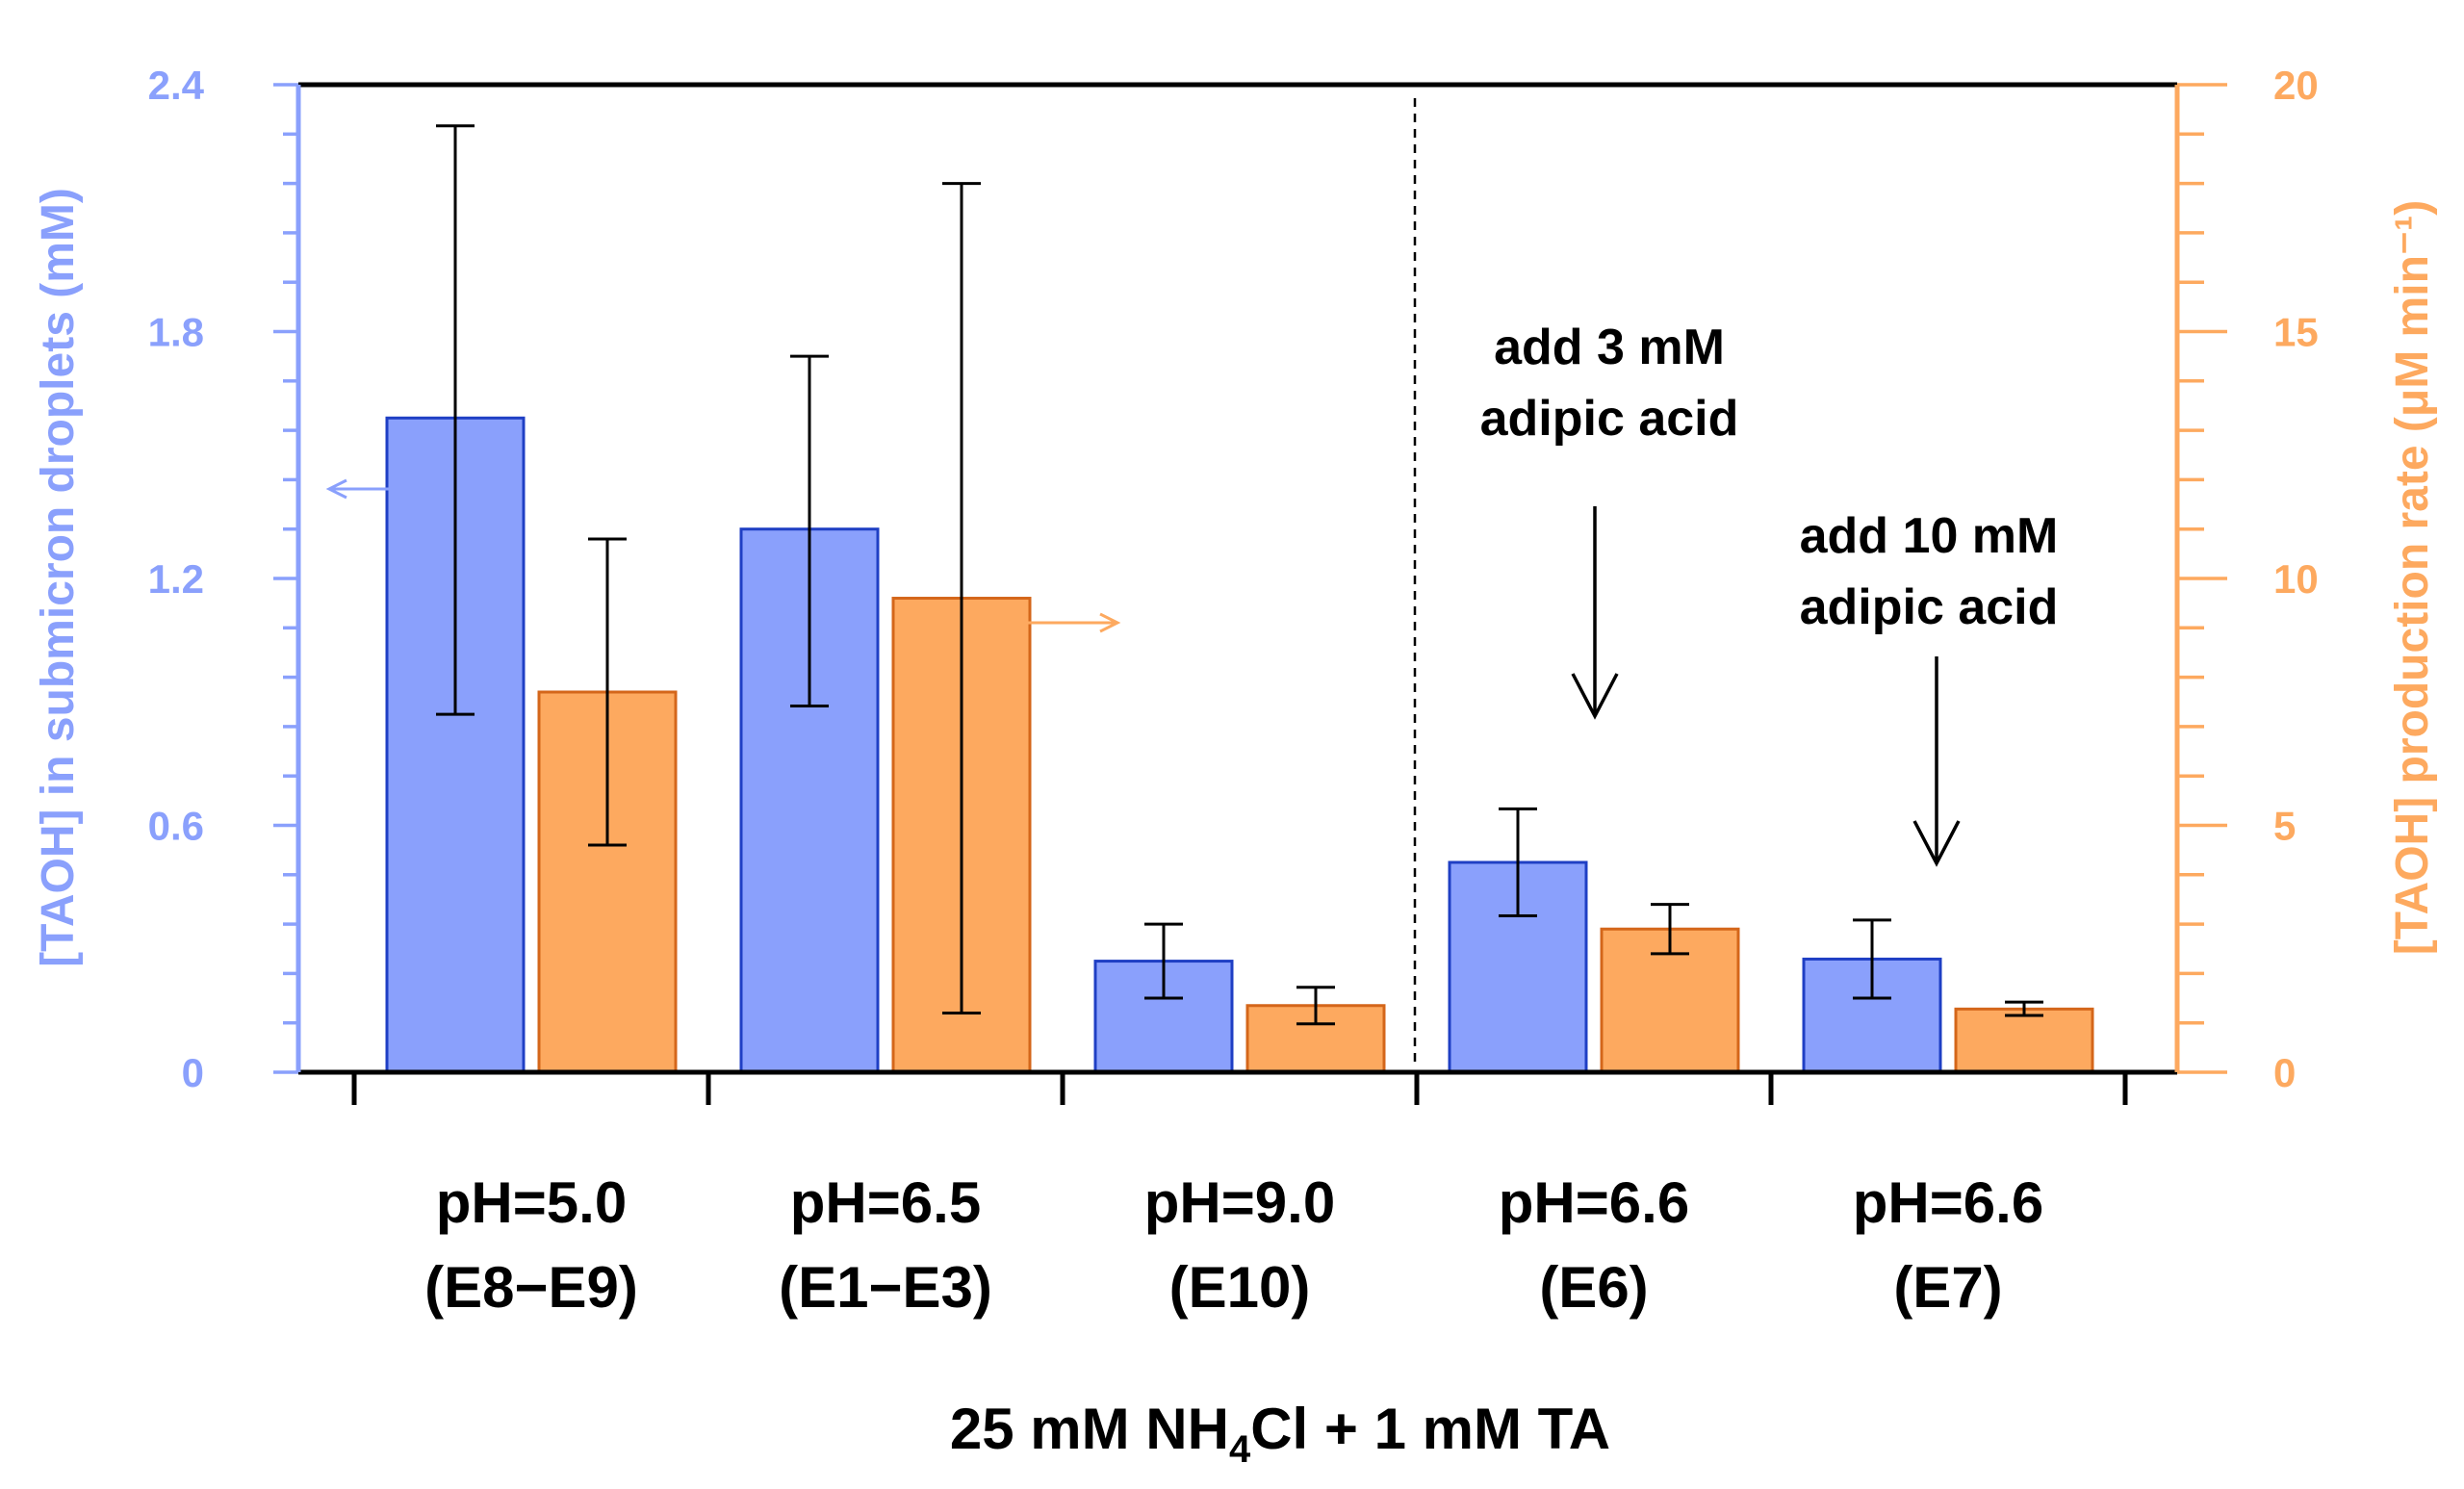 Image resolution: width=2464 pixels, height=1489 pixels. What do you see at coordinates (176, 827) in the screenshot?
I see `left-tick-label: 0.6` at bounding box center [176, 827].